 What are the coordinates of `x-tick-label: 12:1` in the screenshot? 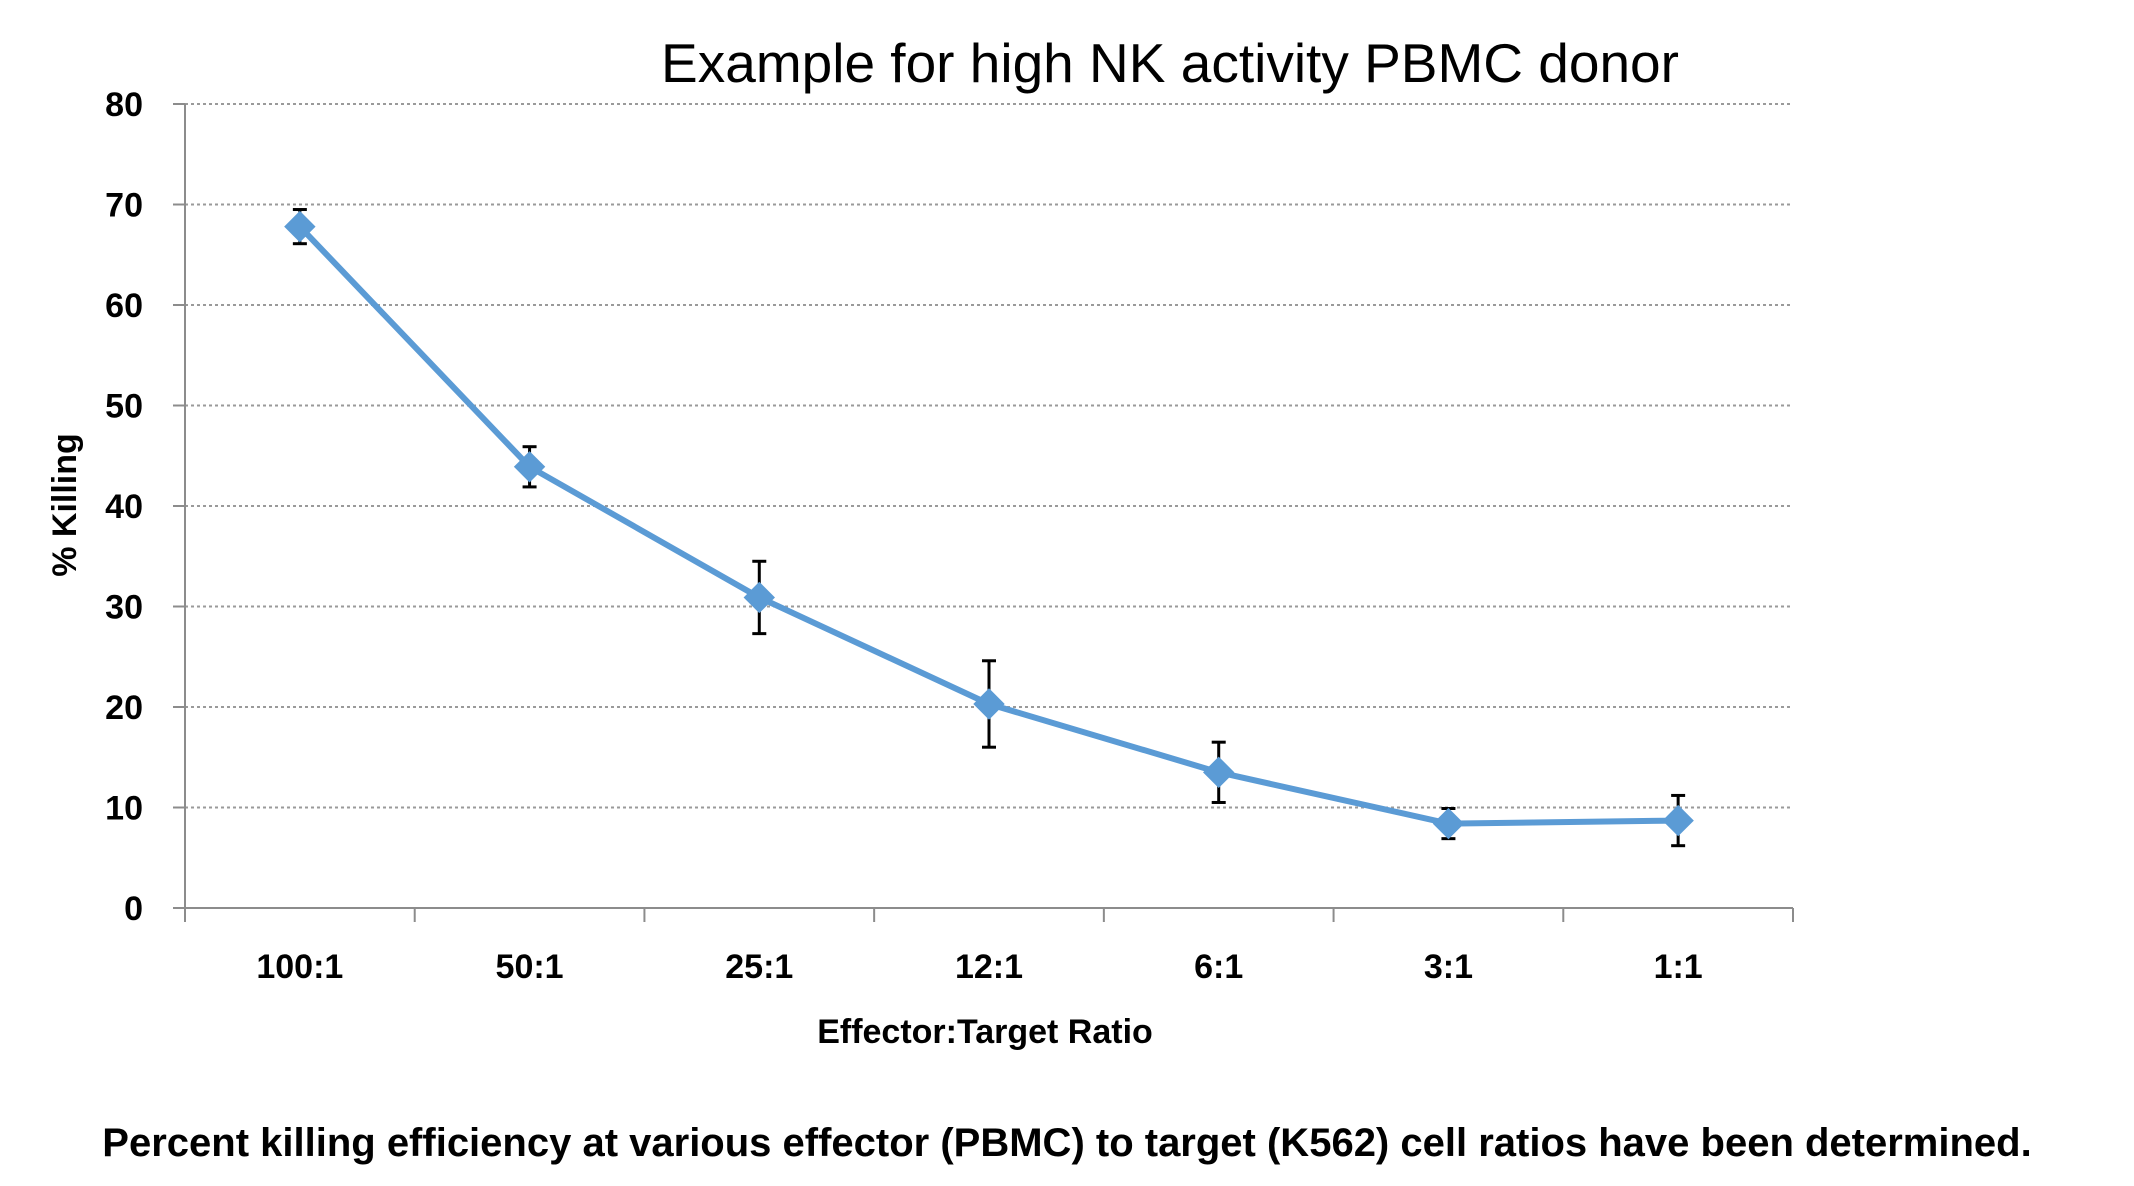 It's located at (989, 967).